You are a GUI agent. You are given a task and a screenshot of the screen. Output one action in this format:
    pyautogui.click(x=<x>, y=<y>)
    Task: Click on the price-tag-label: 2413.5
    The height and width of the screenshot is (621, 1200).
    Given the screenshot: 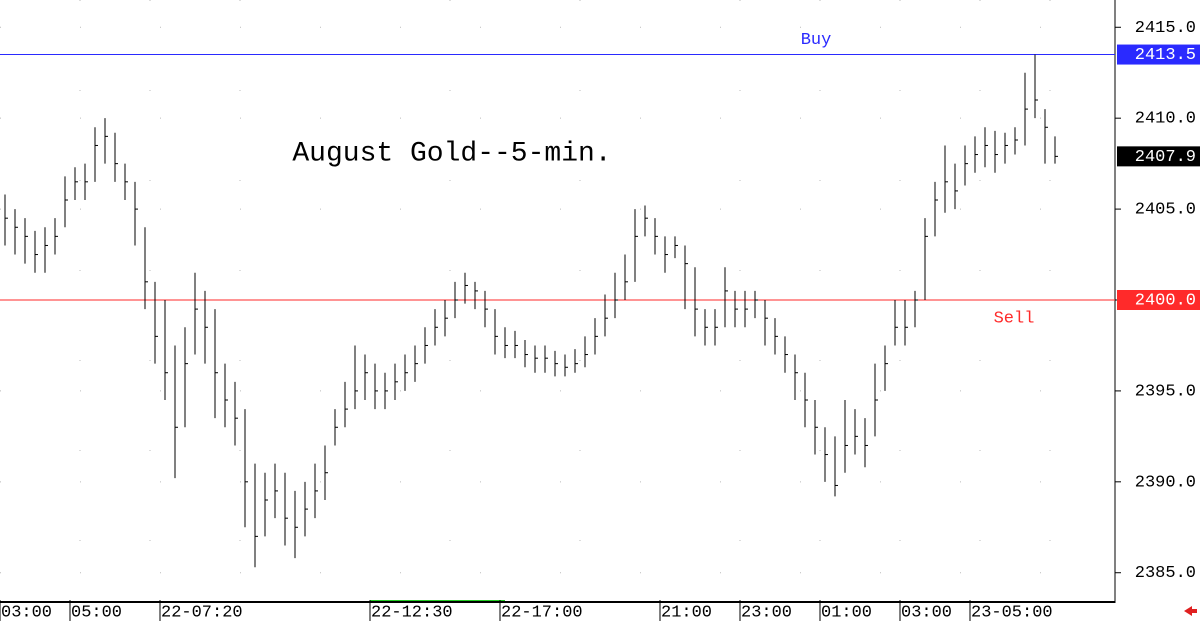 What is the action you would take?
    pyautogui.click(x=1165, y=55)
    